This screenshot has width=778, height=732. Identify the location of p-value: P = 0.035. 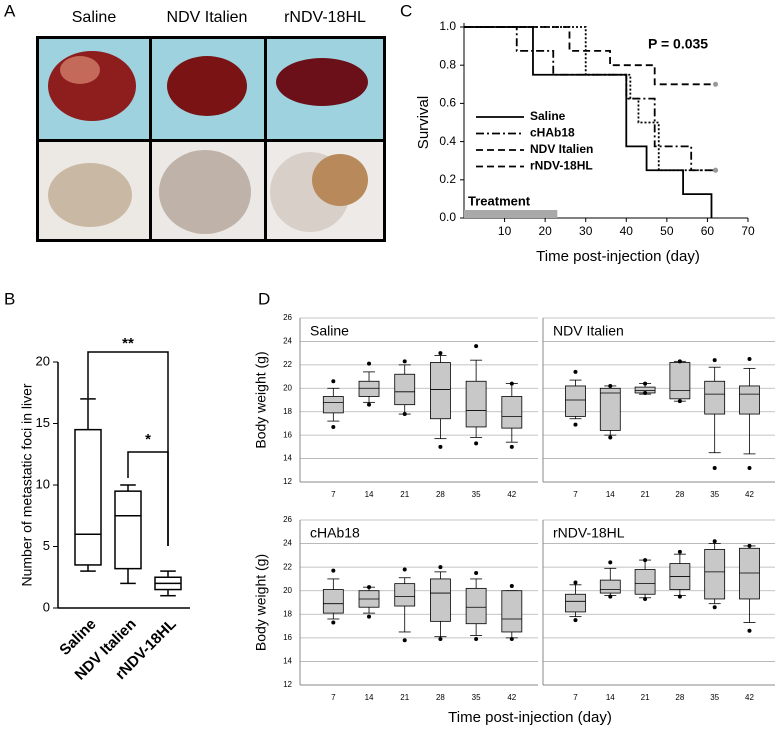
(678, 44).